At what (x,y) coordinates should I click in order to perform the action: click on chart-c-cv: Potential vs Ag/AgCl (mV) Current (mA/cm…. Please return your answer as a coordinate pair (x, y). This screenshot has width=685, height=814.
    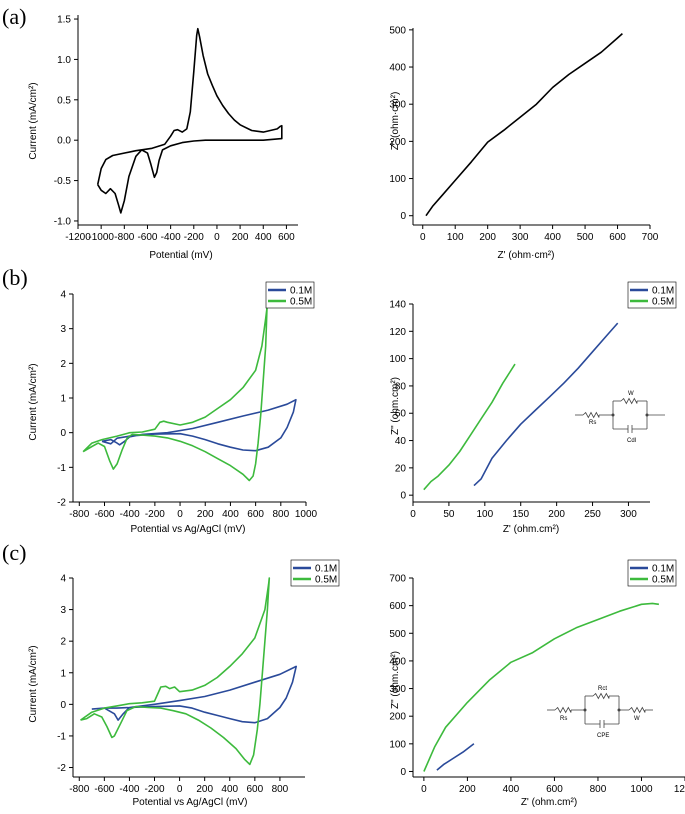
    Looking at the image, I should click on (184, 683).